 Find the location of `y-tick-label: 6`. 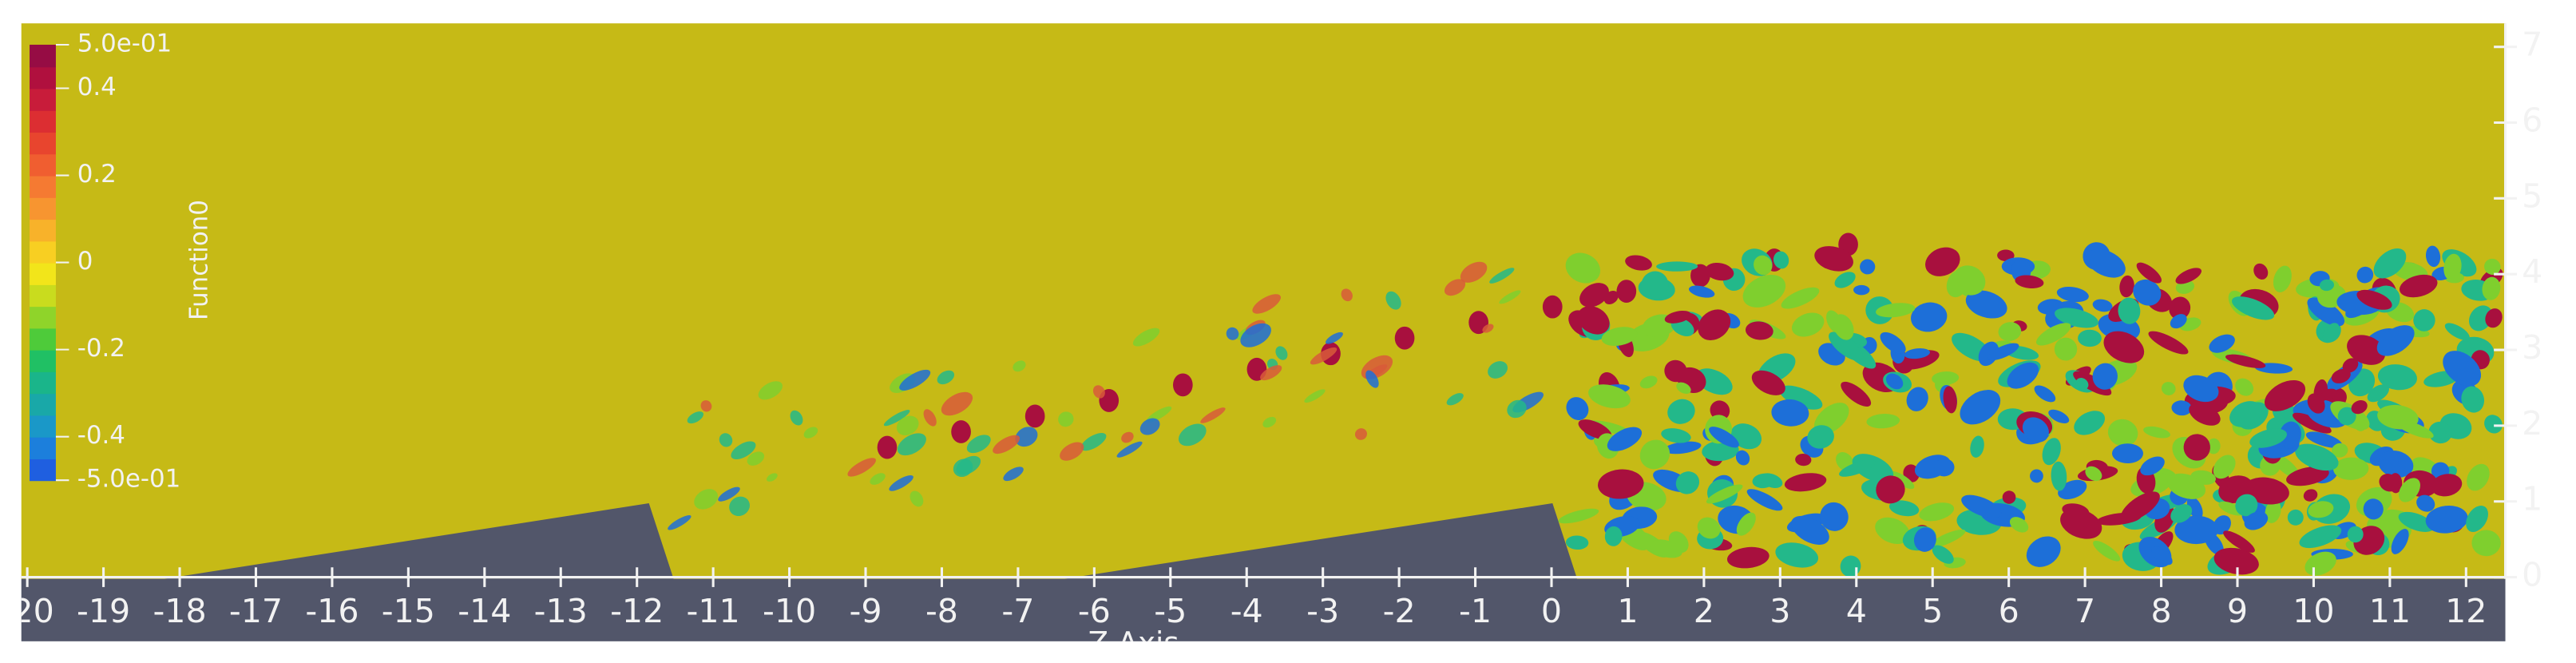

y-tick-label: 6 is located at coordinates (2532, 121).